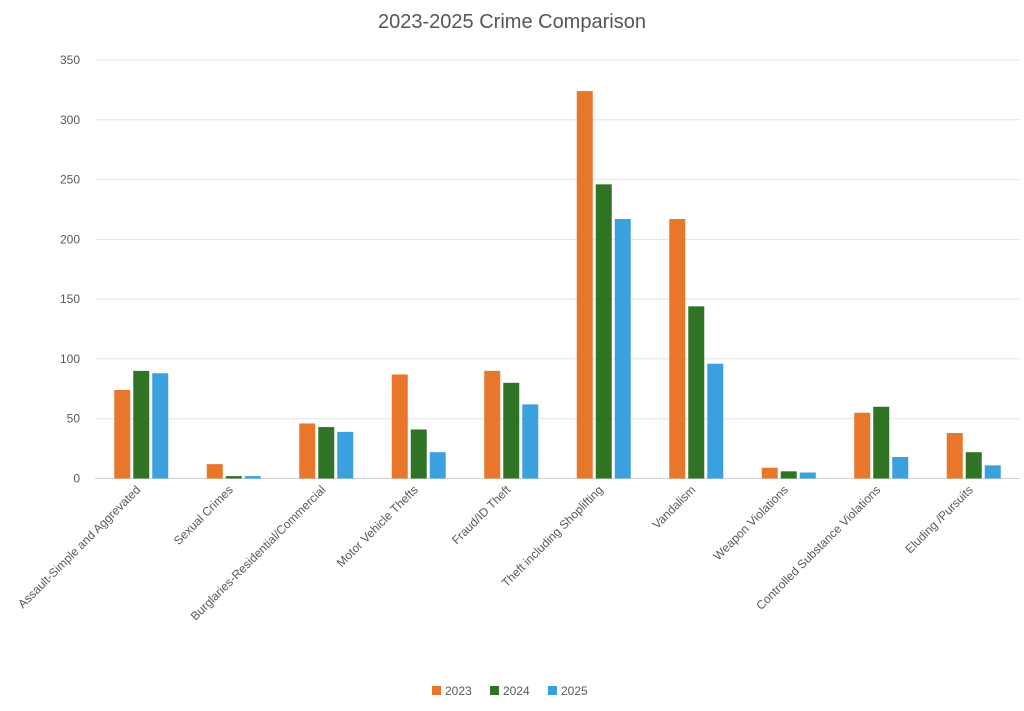 The width and height of the screenshot is (1024, 711). I want to click on chart-title: 2023-2025 Crime Comparison, so click(512, 22).